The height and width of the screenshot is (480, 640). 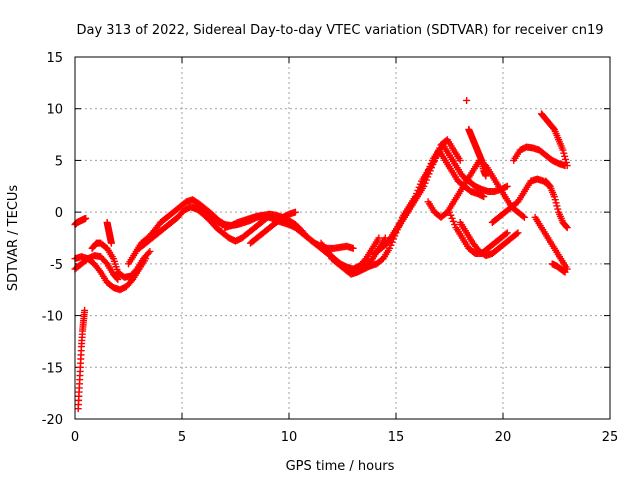 I want to click on y-tick-label: 5, so click(x=59, y=161).